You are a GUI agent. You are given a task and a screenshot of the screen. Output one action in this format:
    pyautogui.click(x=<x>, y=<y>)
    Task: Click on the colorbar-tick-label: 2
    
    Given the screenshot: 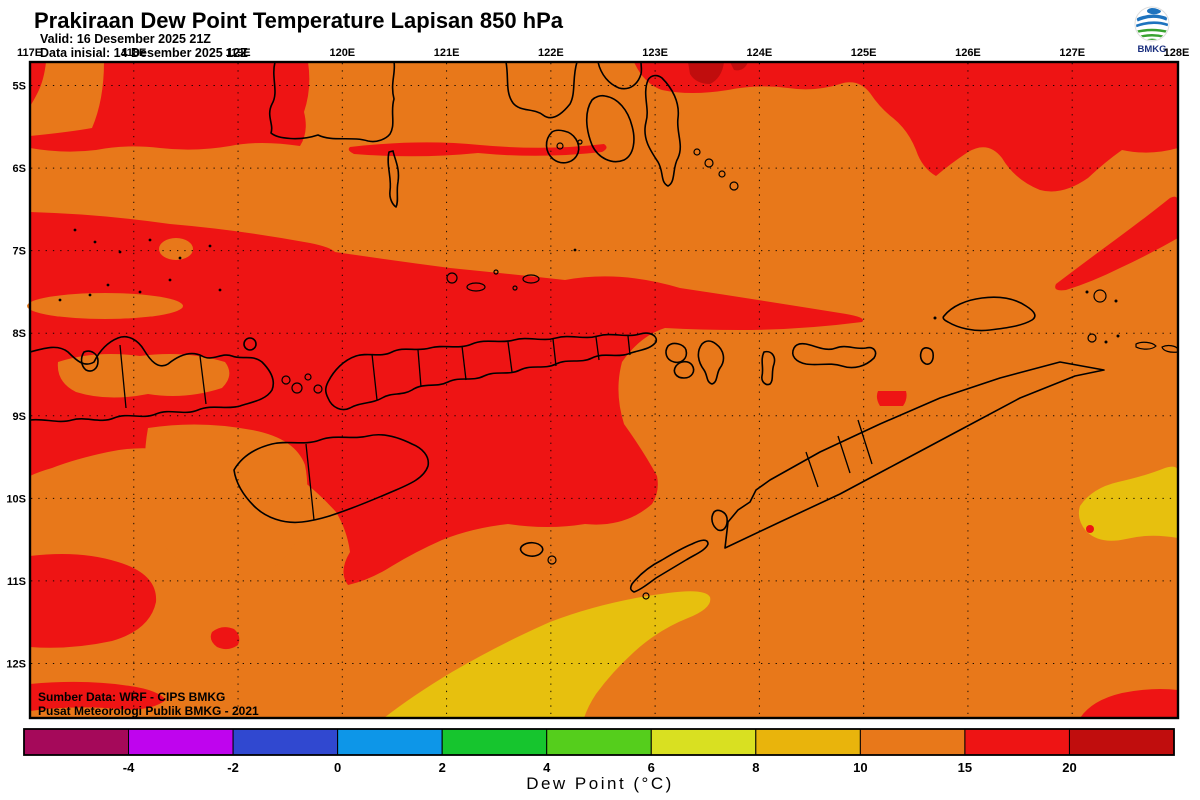 What is the action you would take?
    pyautogui.click(x=442, y=767)
    